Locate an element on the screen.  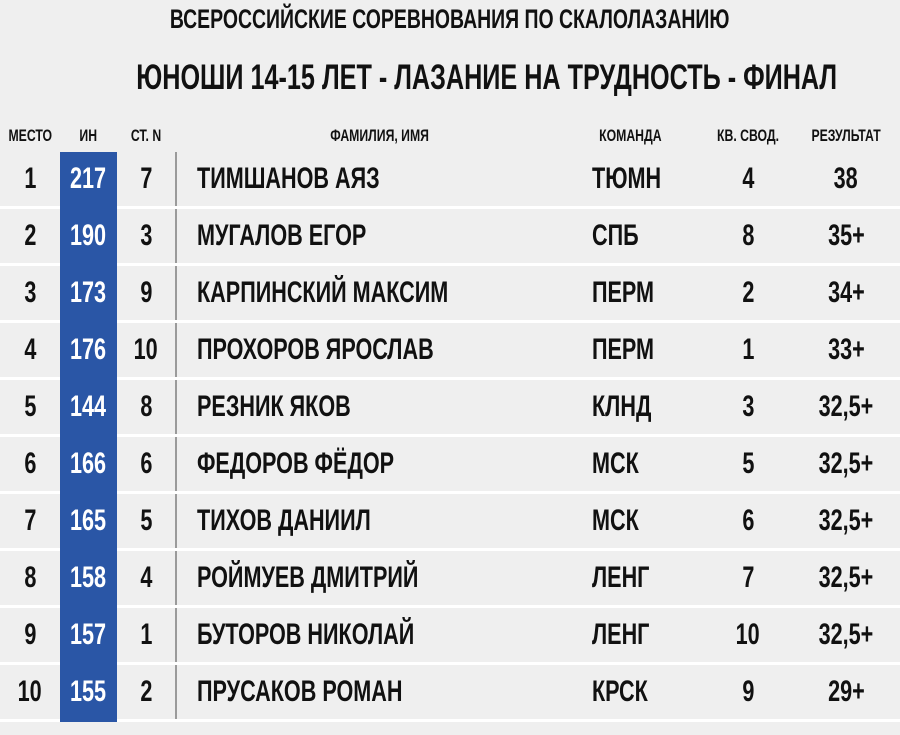
bib-text: 190 is located at coordinates (88, 235).